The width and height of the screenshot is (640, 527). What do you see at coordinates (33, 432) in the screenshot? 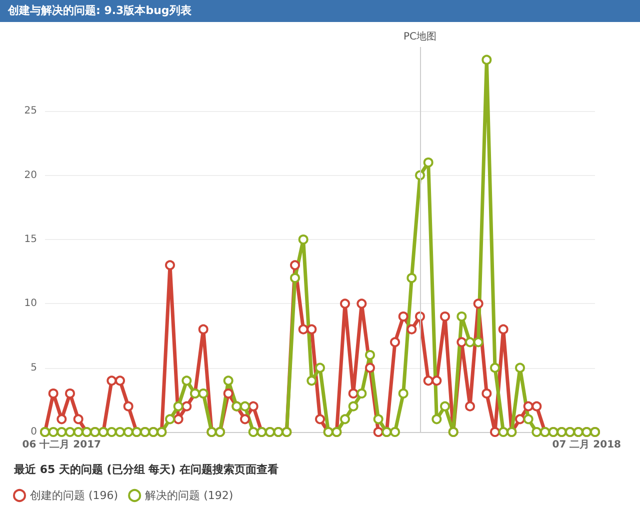
I see `y-tick-label: 0` at bounding box center [33, 432].